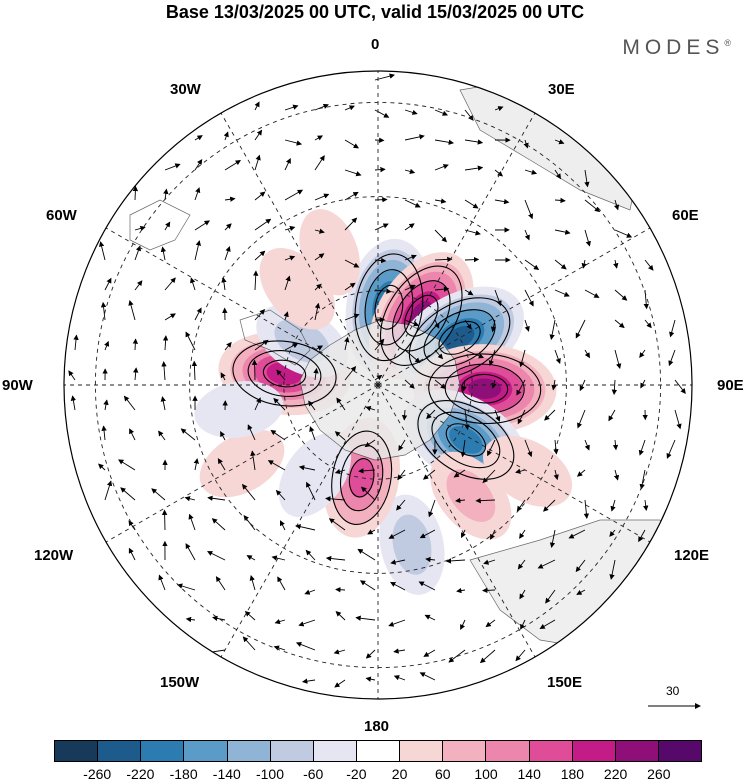  What do you see at coordinates (180, 682) in the screenshot?
I see `lon-label-150w: 150W` at bounding box center [180, 682].